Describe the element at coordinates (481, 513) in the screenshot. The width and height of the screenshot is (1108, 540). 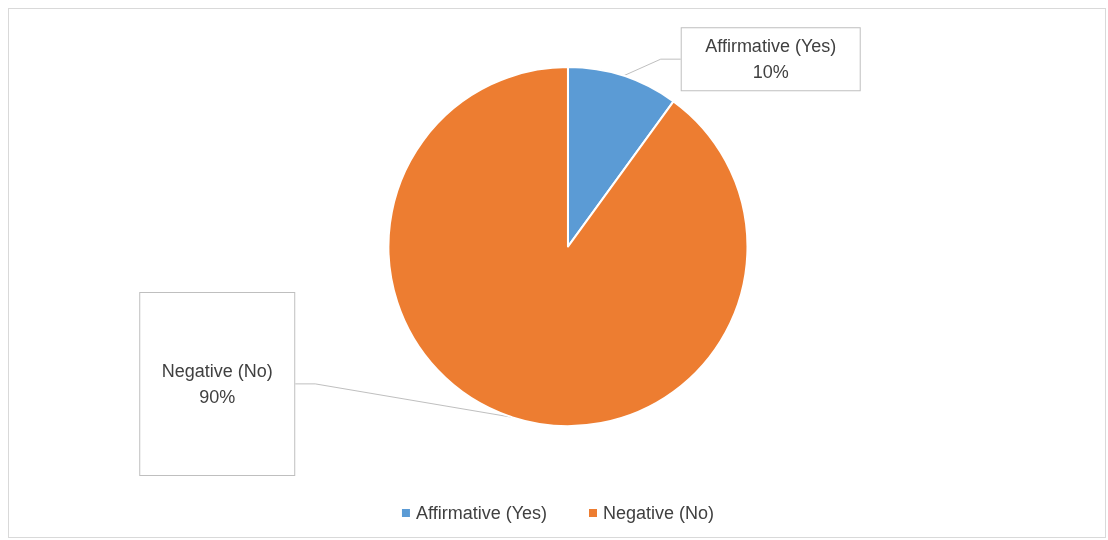
I see `legend-label: Affirmative (Yes)` at that location.